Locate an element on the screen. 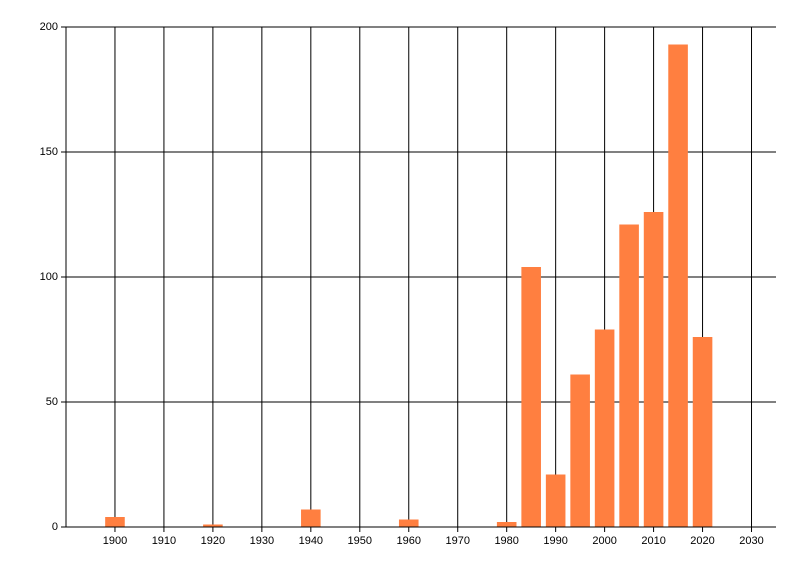 This screenshot has height=576, width=800. x-tick-label: 1930 is located at coordinates (262, 541).